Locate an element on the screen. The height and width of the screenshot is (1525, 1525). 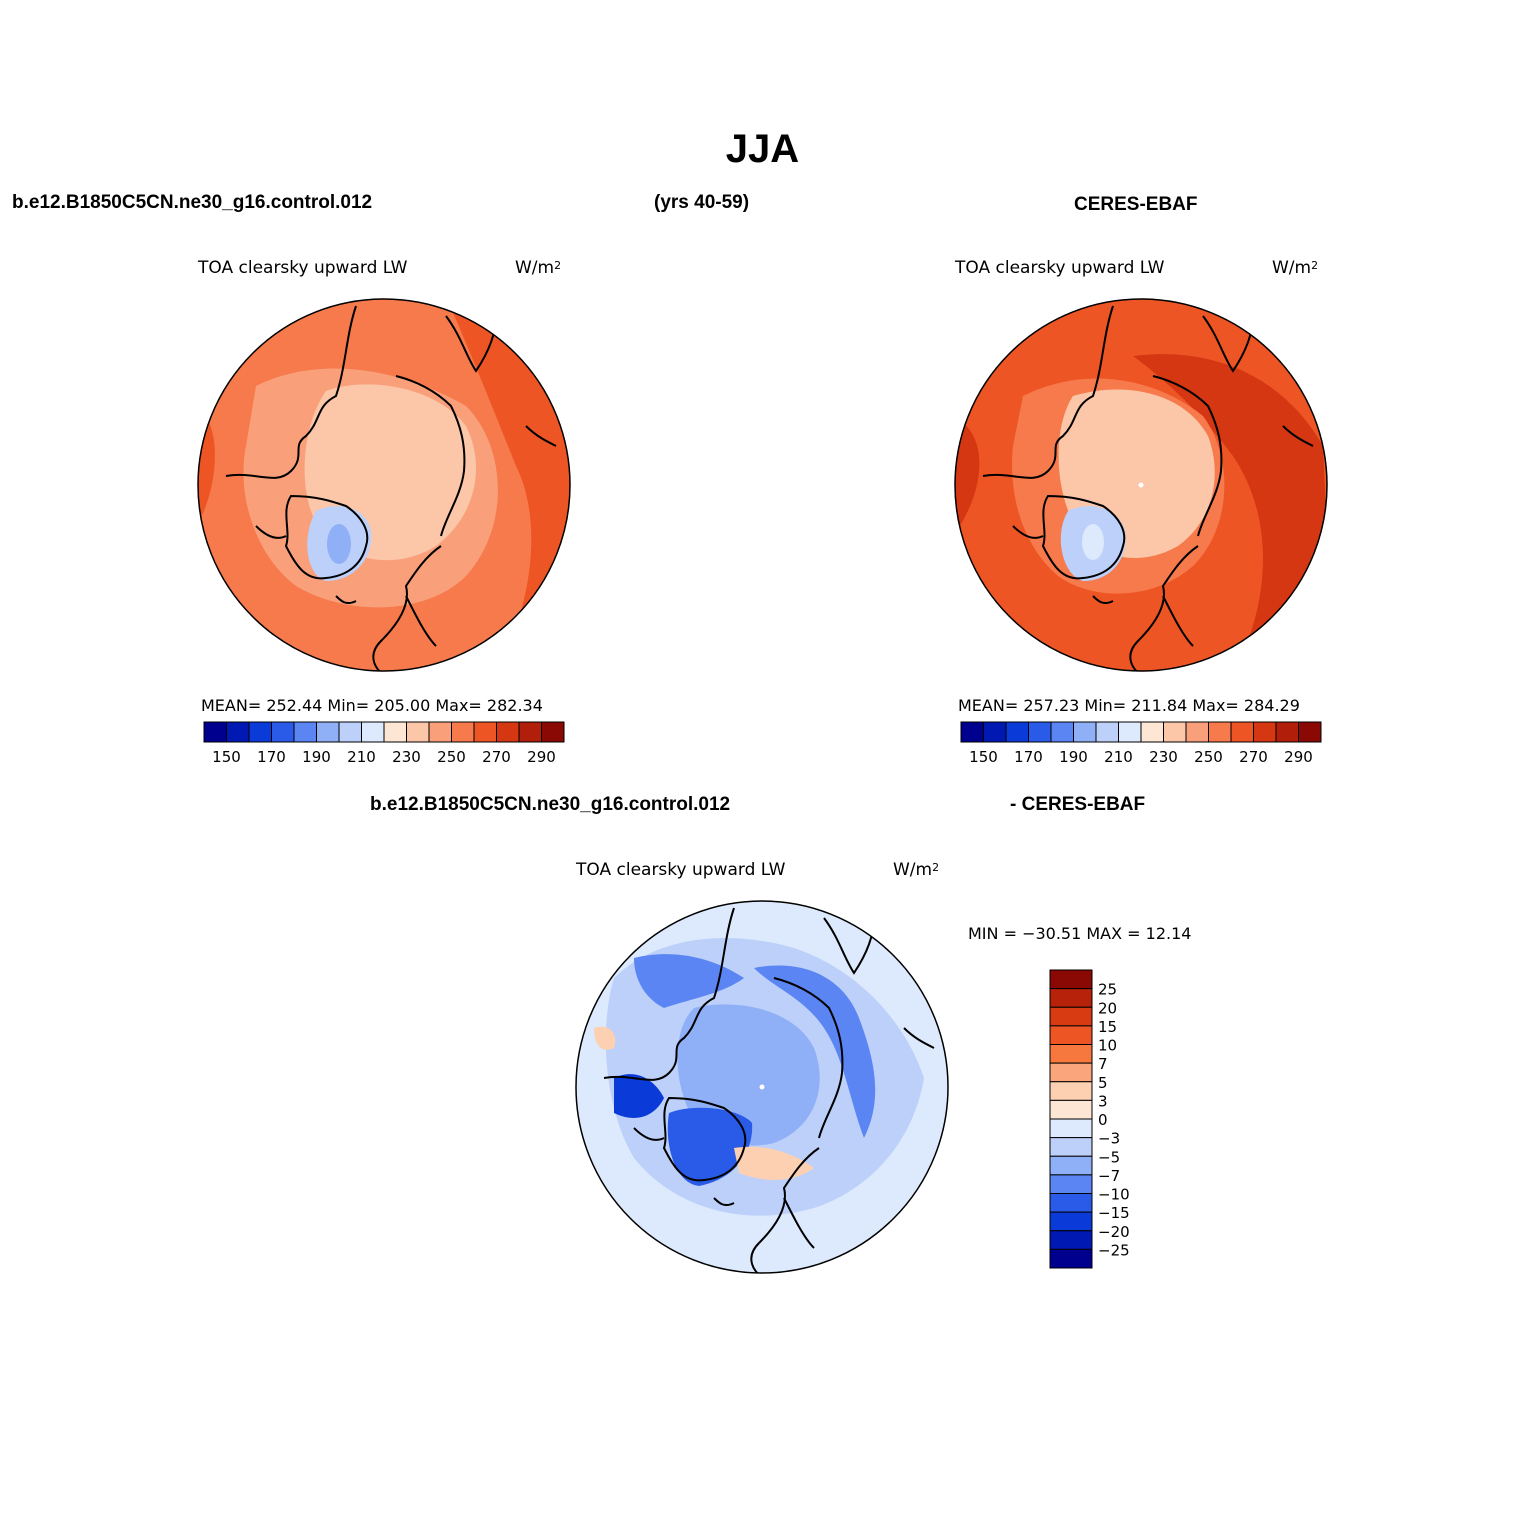
model-coastlines is located at coordinates (391, 488).